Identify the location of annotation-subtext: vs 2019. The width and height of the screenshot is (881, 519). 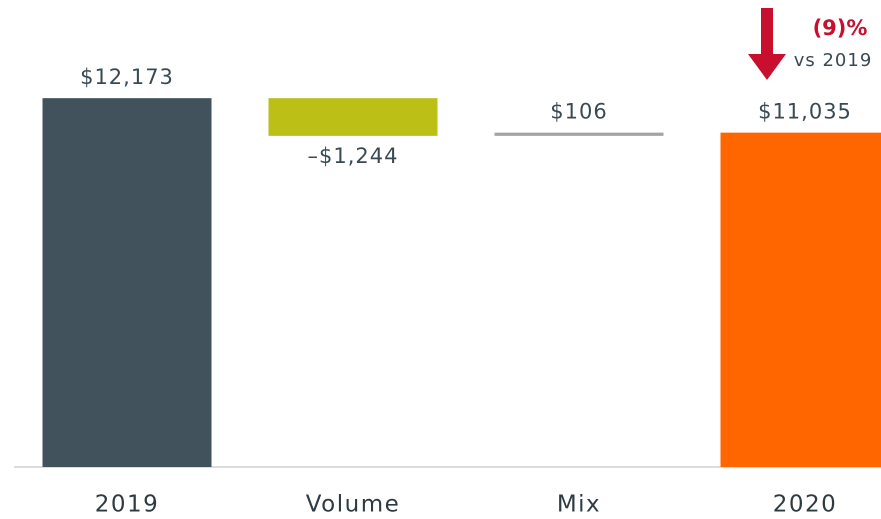
(833, 60).